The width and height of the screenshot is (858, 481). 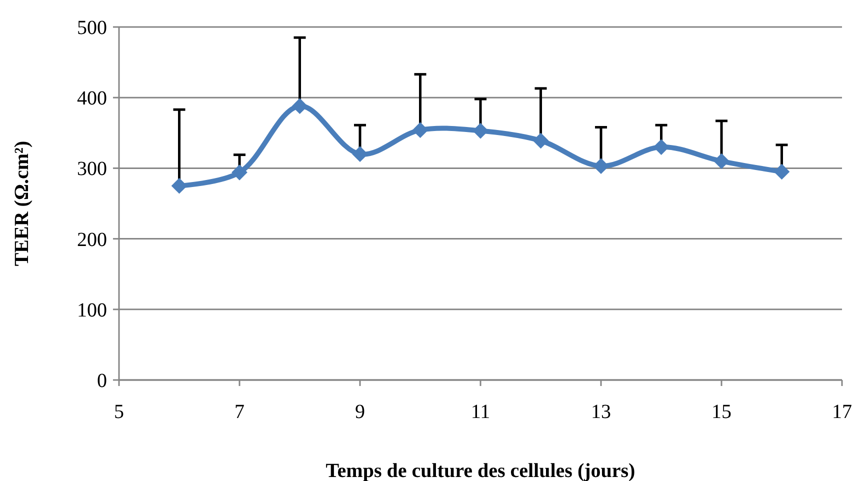 I want to click on y-tick-label: 100, so click(x=92, y=310).